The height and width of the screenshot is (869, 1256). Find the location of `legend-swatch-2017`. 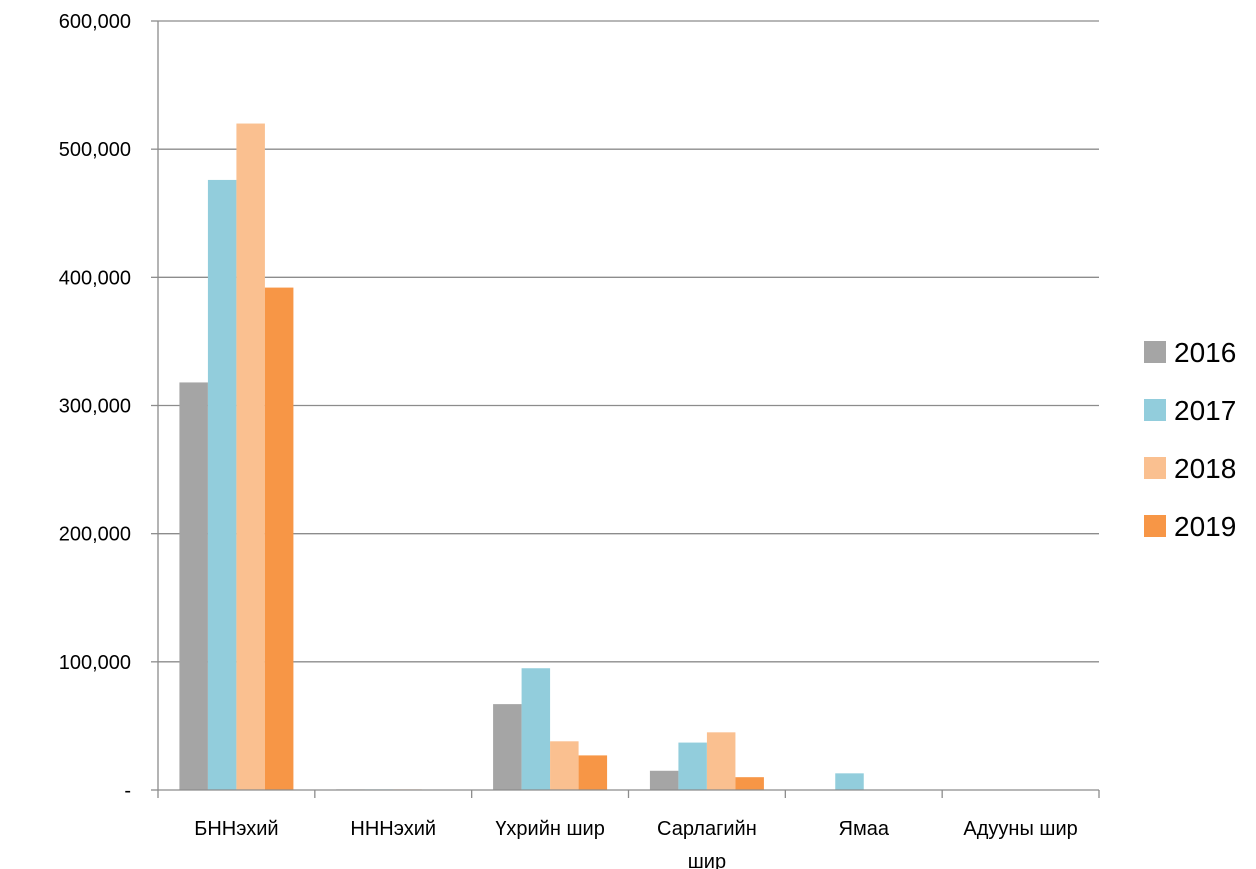

legend-swatch-2017 is located at coordinates (1155, 410).